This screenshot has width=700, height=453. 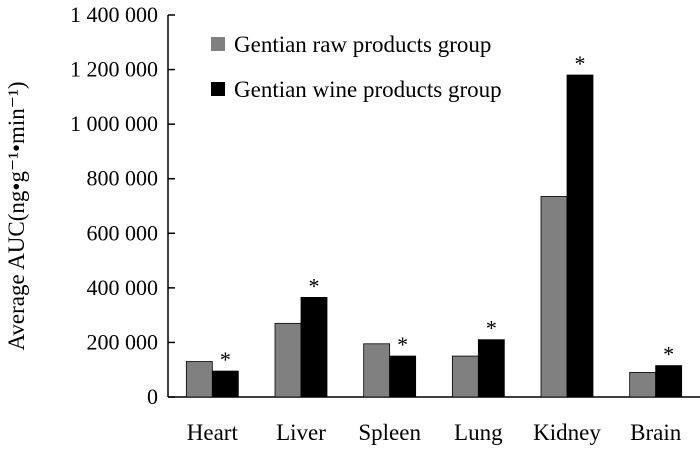 What do you see at coordinates (567, 432) in the screenshot?
I see `x-tick-label-kidney: Kidney` at bounding box center [567, 432].